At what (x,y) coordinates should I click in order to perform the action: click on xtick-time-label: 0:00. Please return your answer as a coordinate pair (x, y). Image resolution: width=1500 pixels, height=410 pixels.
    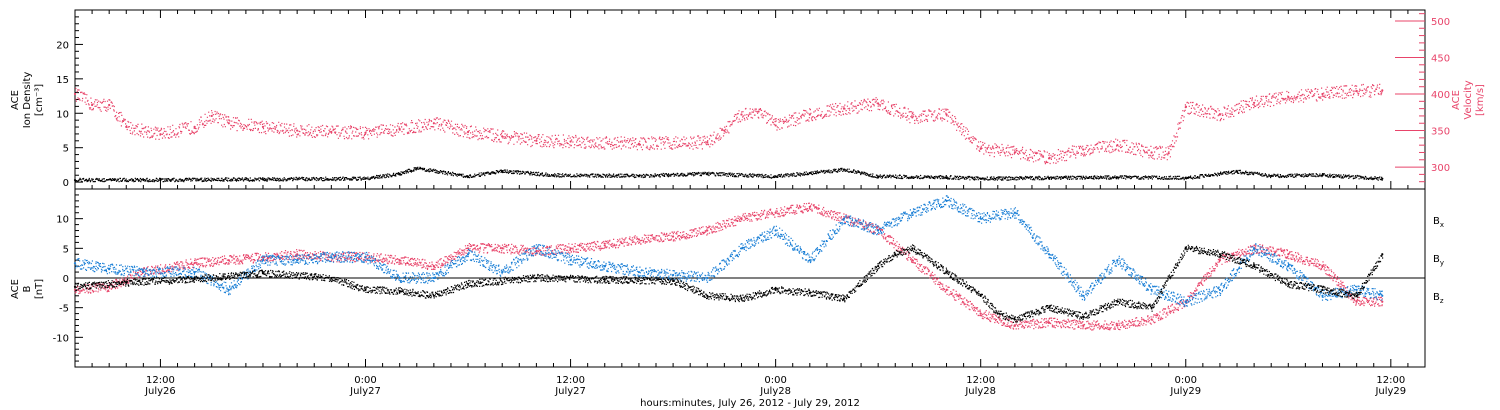
    Looking at the image, I should click on (775, 380).